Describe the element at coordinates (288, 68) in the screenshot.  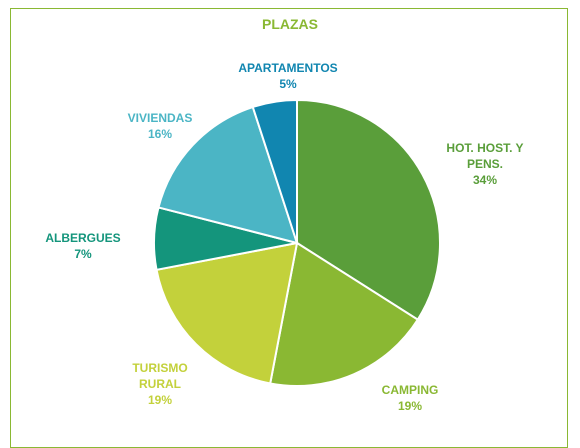
I see `category-label: APARTAMENTOS` at that location.